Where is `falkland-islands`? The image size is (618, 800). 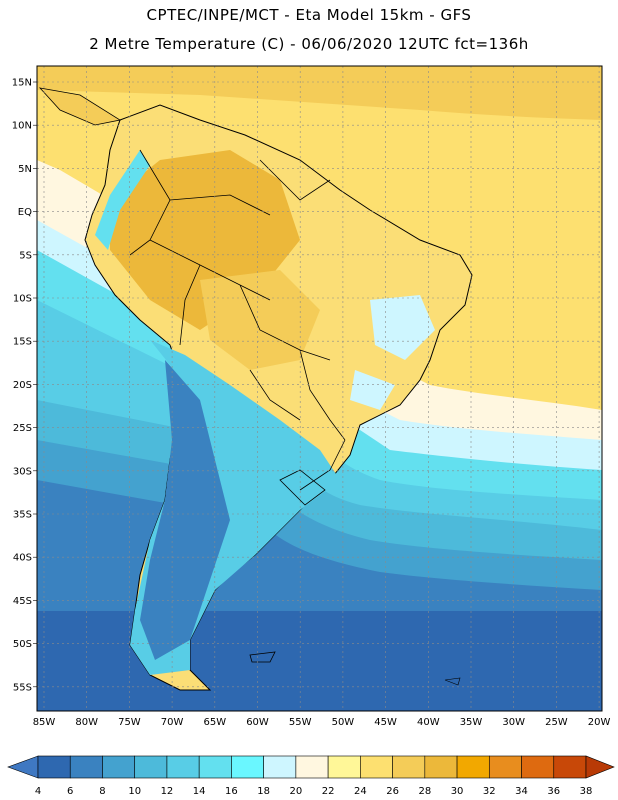
falkland-islands is located at coordinates (262, 657).